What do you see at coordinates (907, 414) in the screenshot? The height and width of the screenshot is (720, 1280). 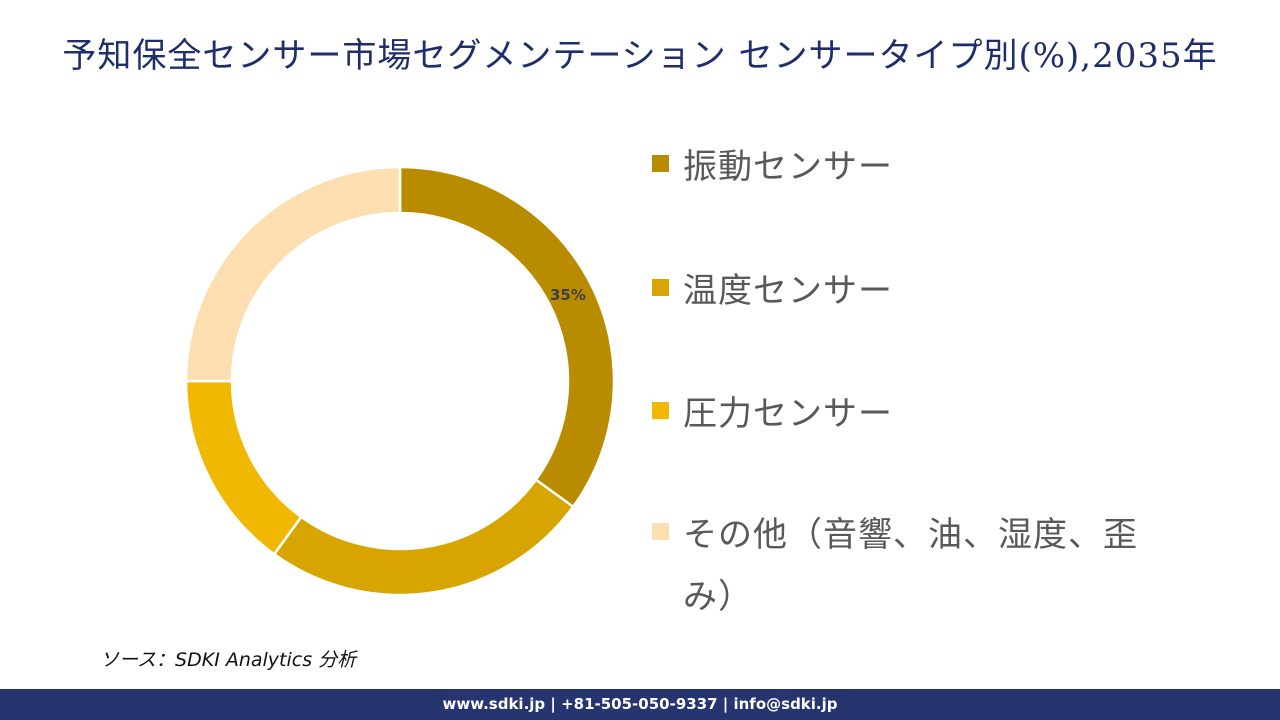 I see `legend-item-pressure: 圧力センサー` at bounding box center [907, 414].